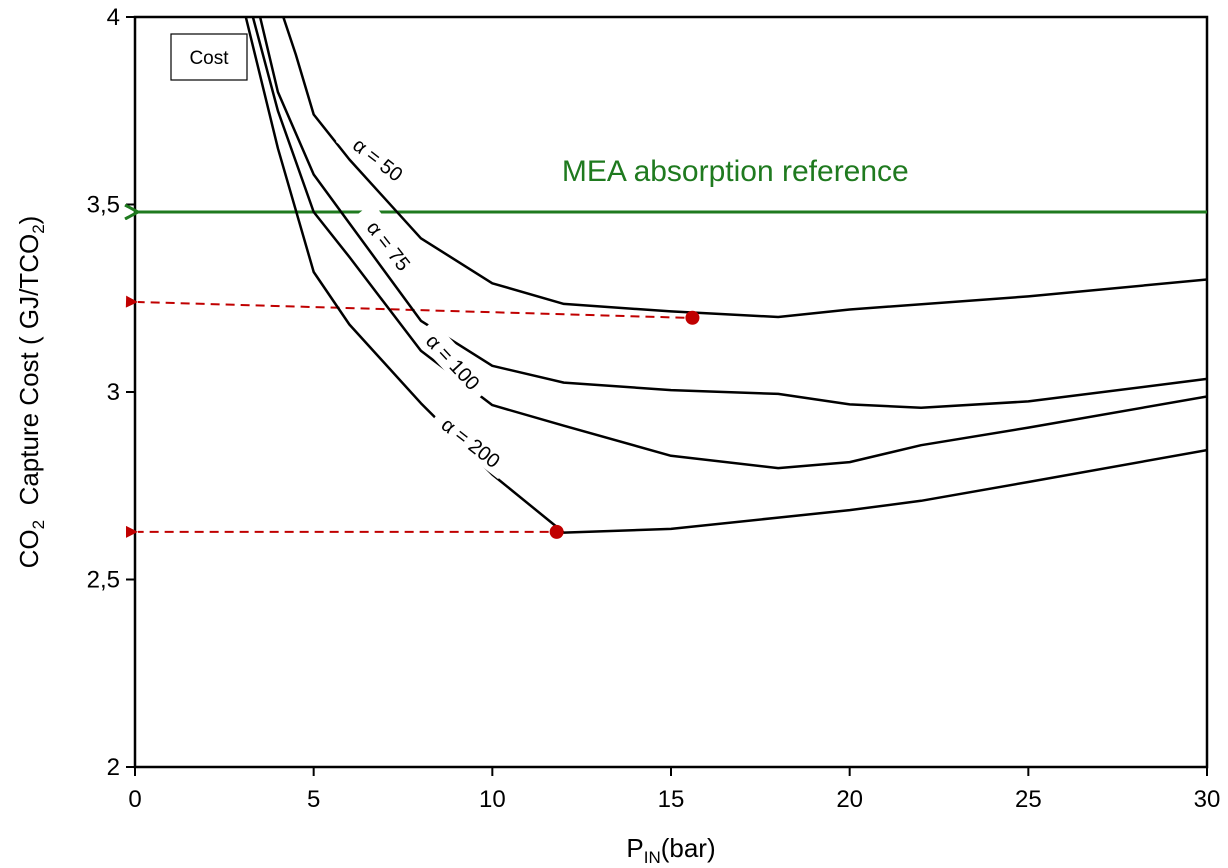 The height and width of the screenshot is (868, 1228). What do you see at coordinates (671, 799) in the screenshot?
I see `x-tick-label: 15` at bounding box center [671, 799].